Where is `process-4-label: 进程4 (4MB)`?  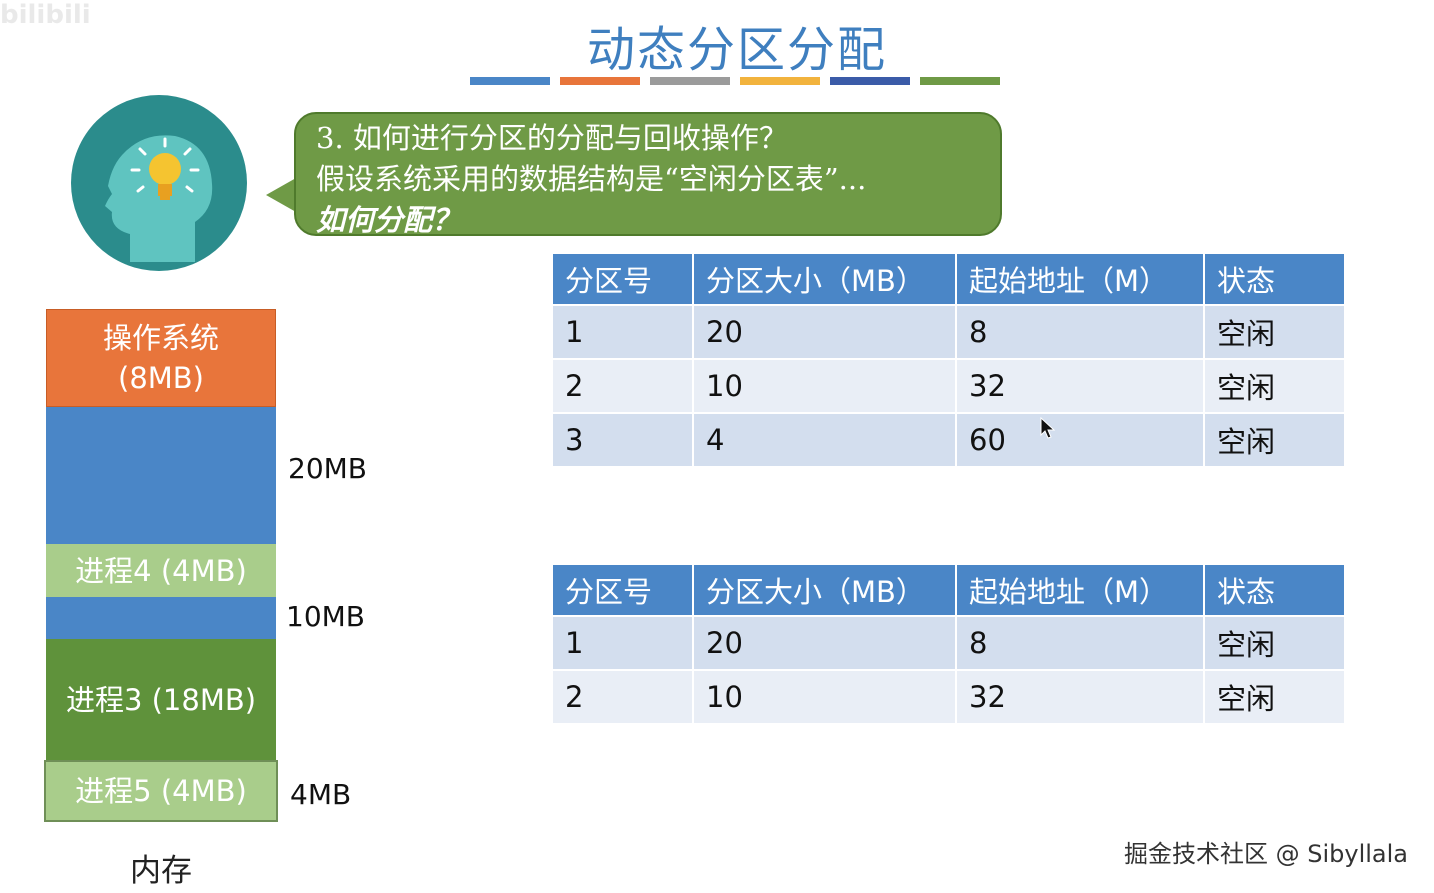
process-4-label: 进程4 (4MB) is located at coordinates (161, 570).